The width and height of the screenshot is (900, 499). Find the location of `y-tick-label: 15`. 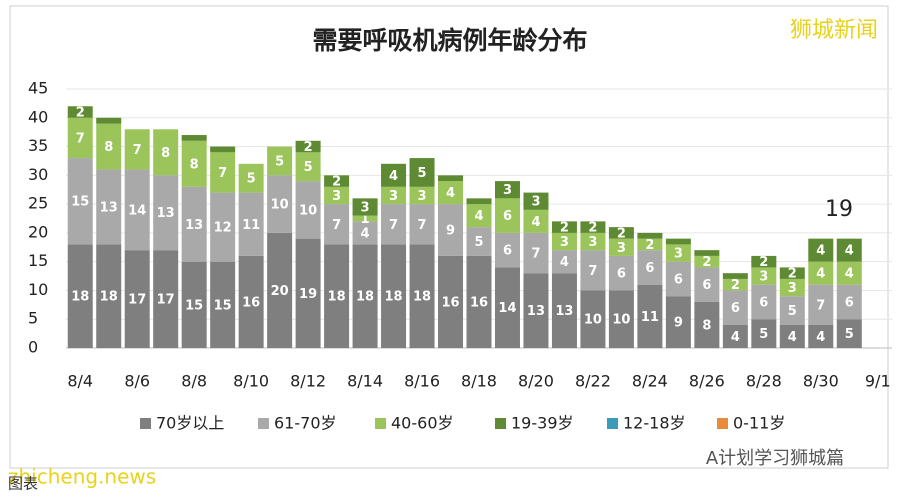

y-tick-label: 15 is located at coordinates (38, 260).